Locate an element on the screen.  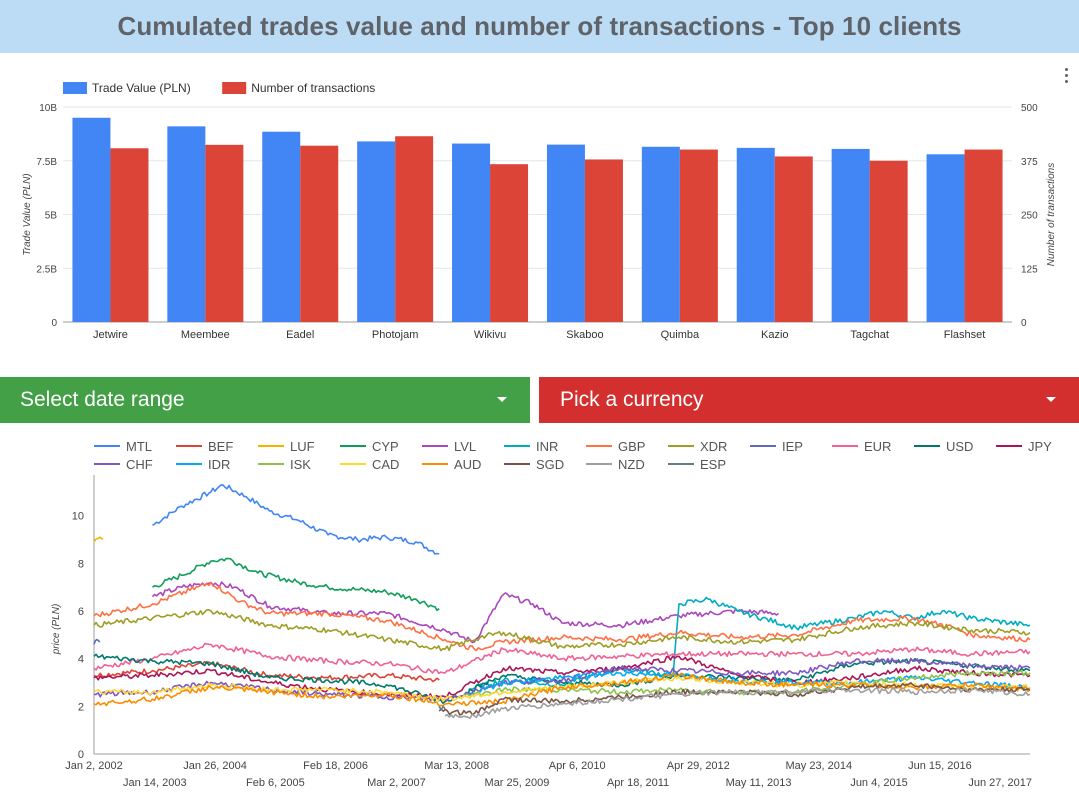
legend-label: IDR is located at coordinates (219, 464).